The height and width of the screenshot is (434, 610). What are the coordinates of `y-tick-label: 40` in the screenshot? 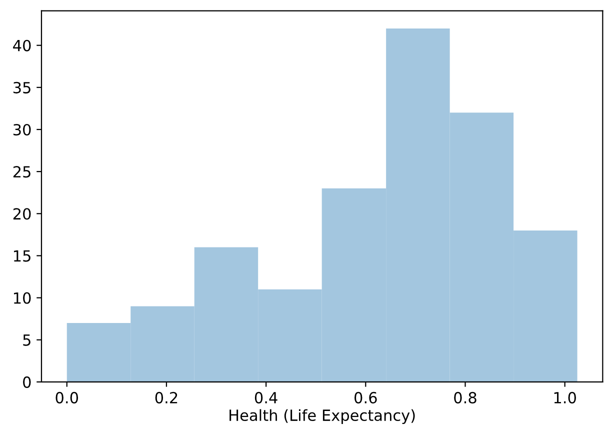 It's located at (22, 46).